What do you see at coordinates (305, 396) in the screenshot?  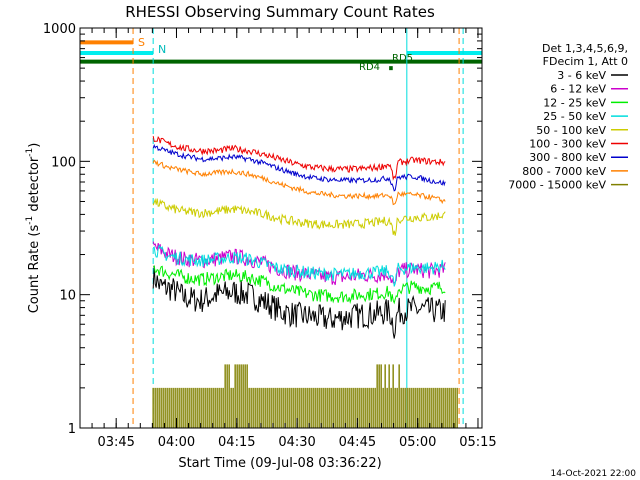 I see `attenuator-bars` at bounding box center [305, 396].